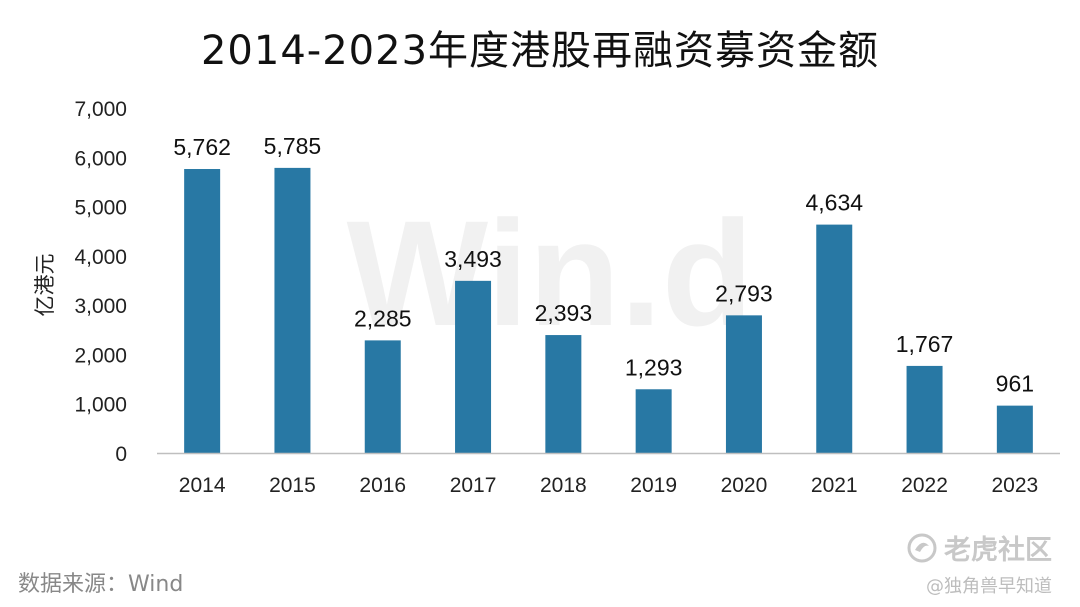 The width and height of the screenshot is (1080, 607). I want to click on data-label-2023: 961, so click(1015, 384).